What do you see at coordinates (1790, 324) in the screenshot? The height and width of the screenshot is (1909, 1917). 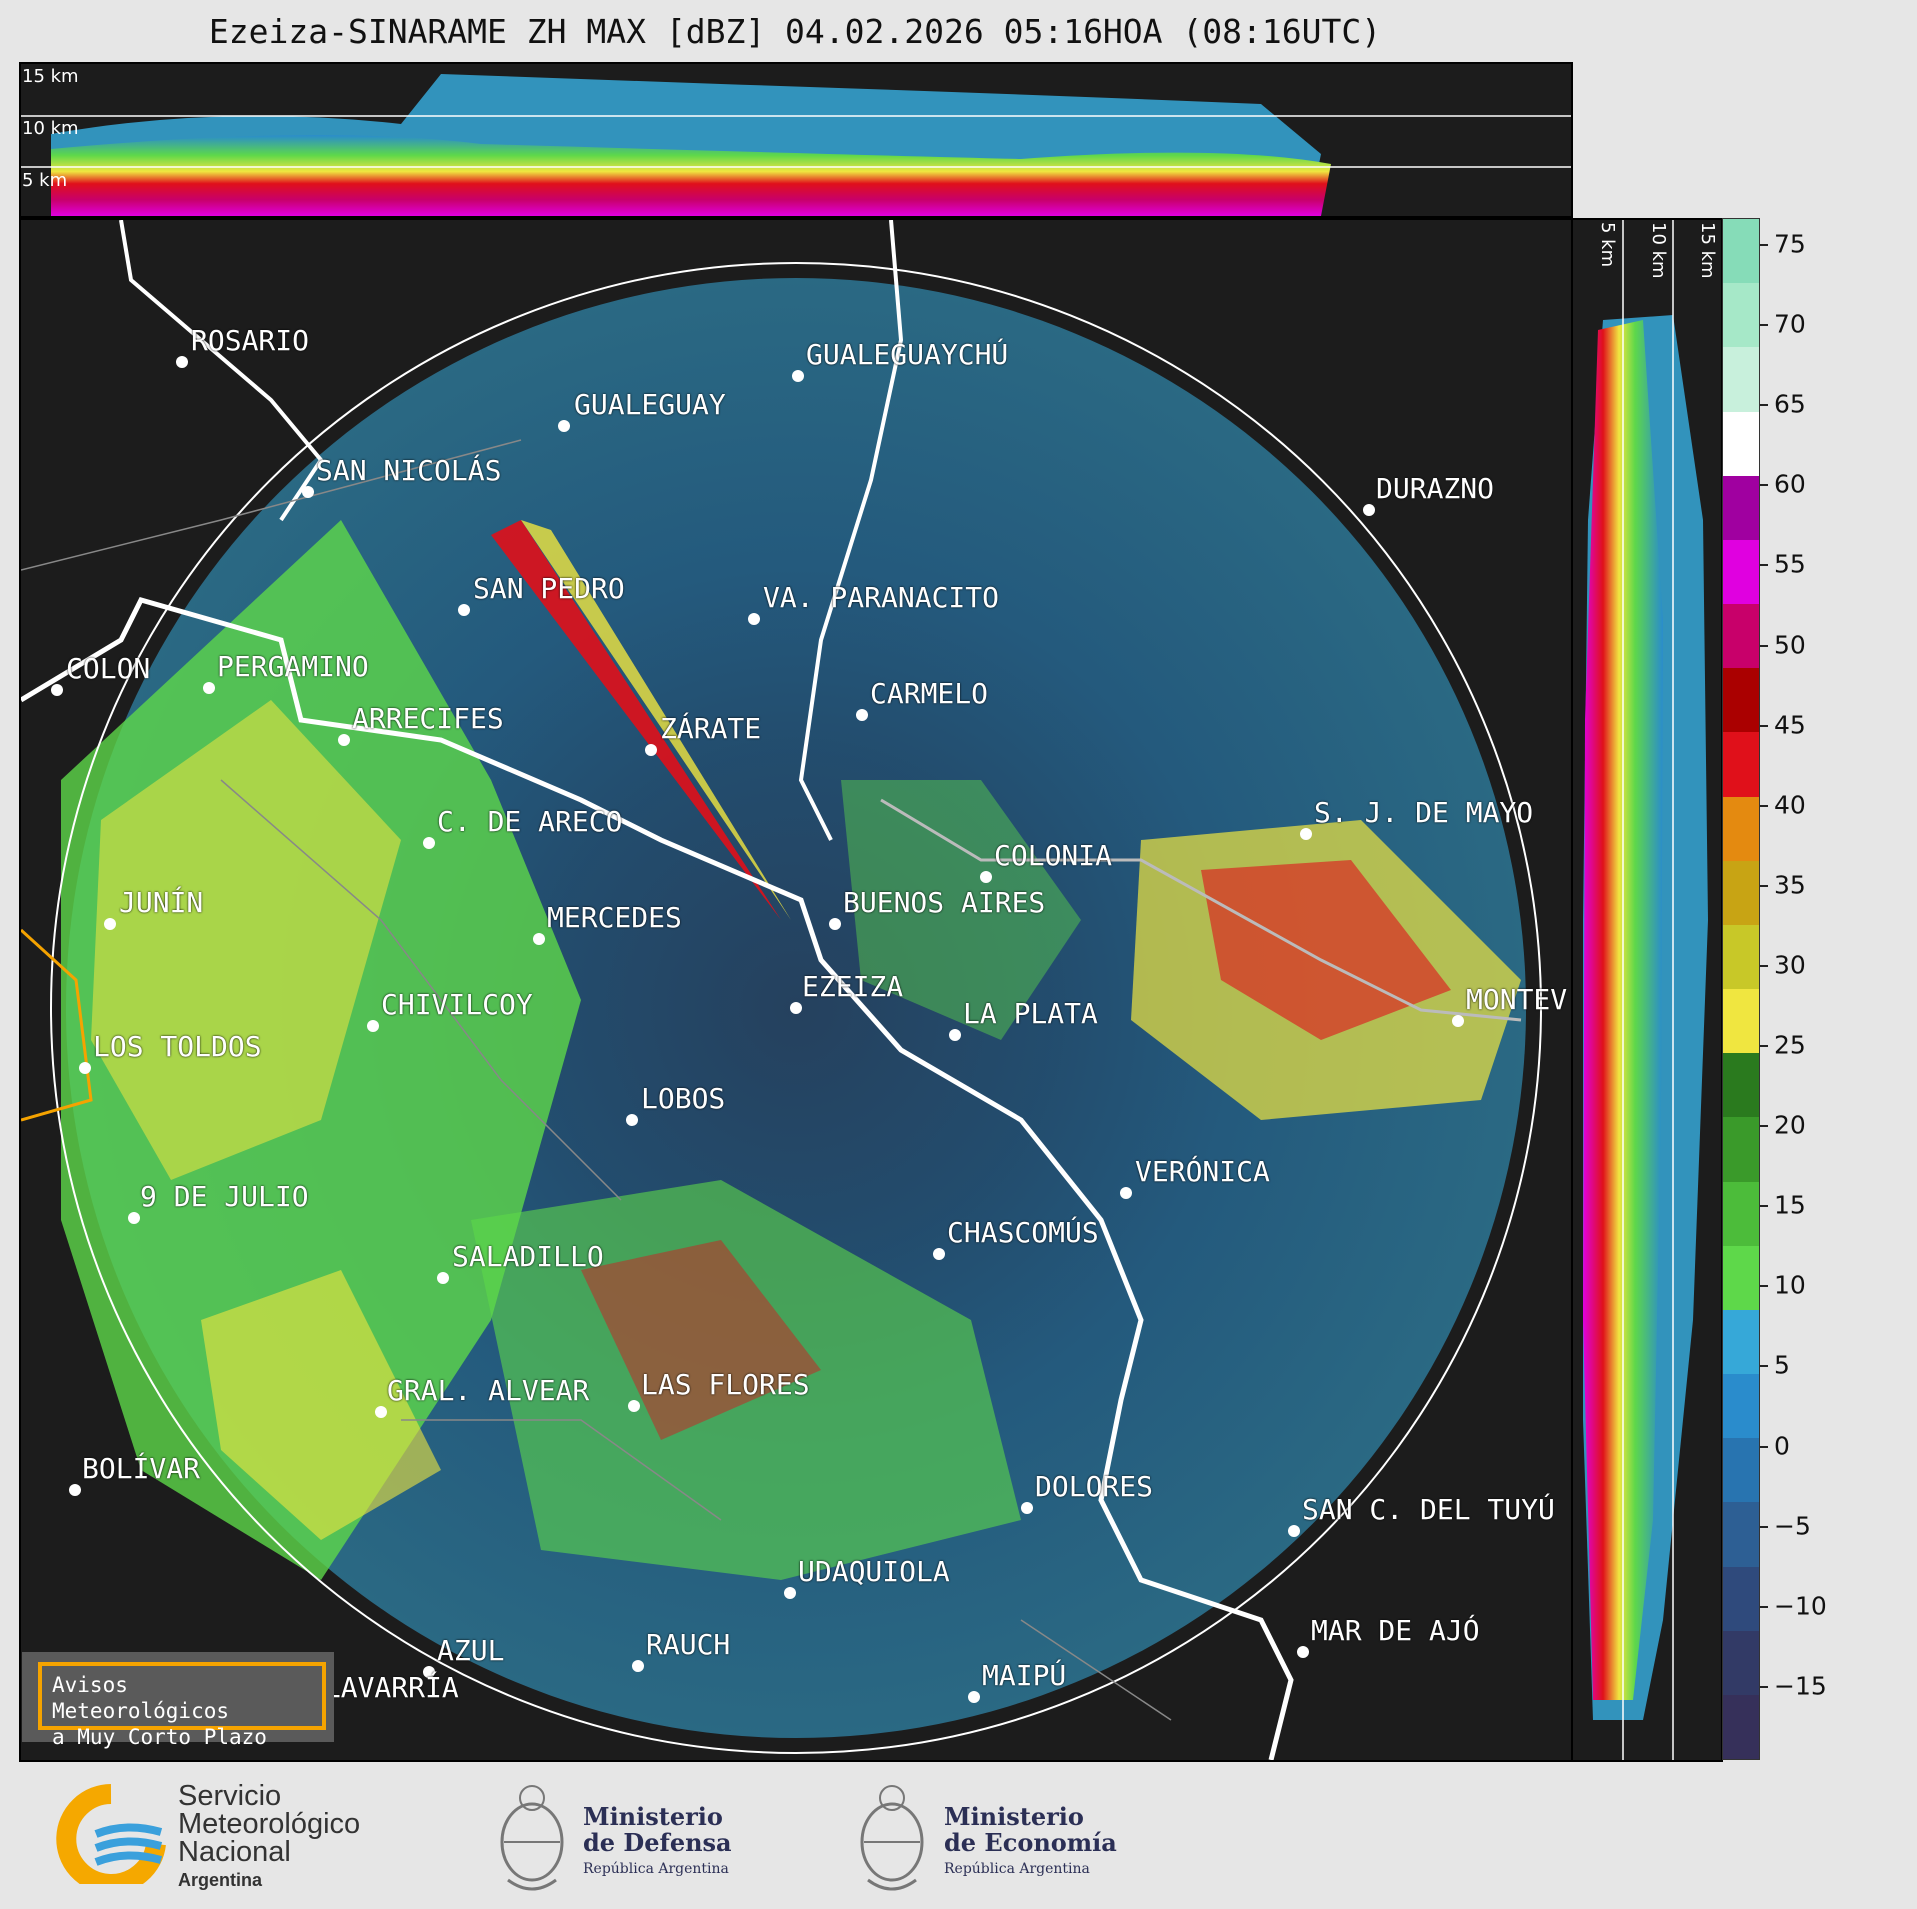 I see `colorbar-tick-label: 70` at bounding box center [1790, 324].